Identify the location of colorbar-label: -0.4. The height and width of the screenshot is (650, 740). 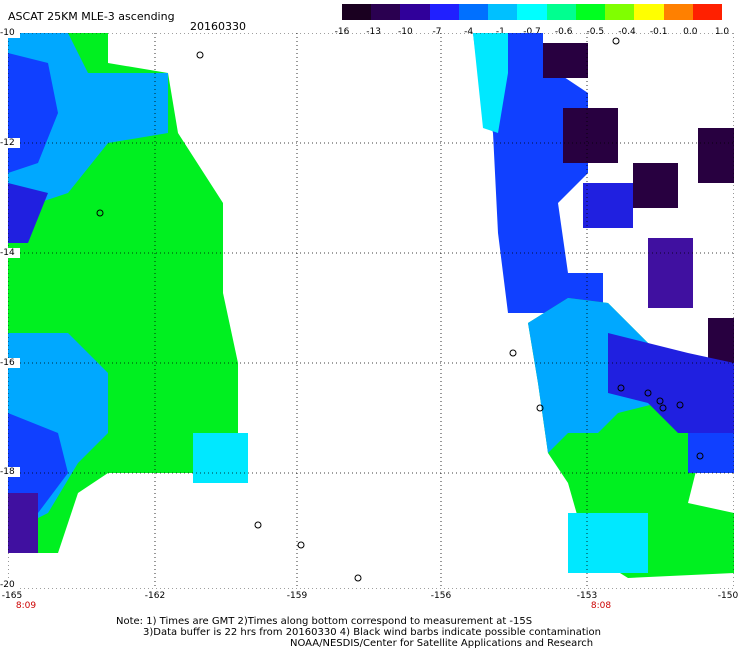
(627, 32).